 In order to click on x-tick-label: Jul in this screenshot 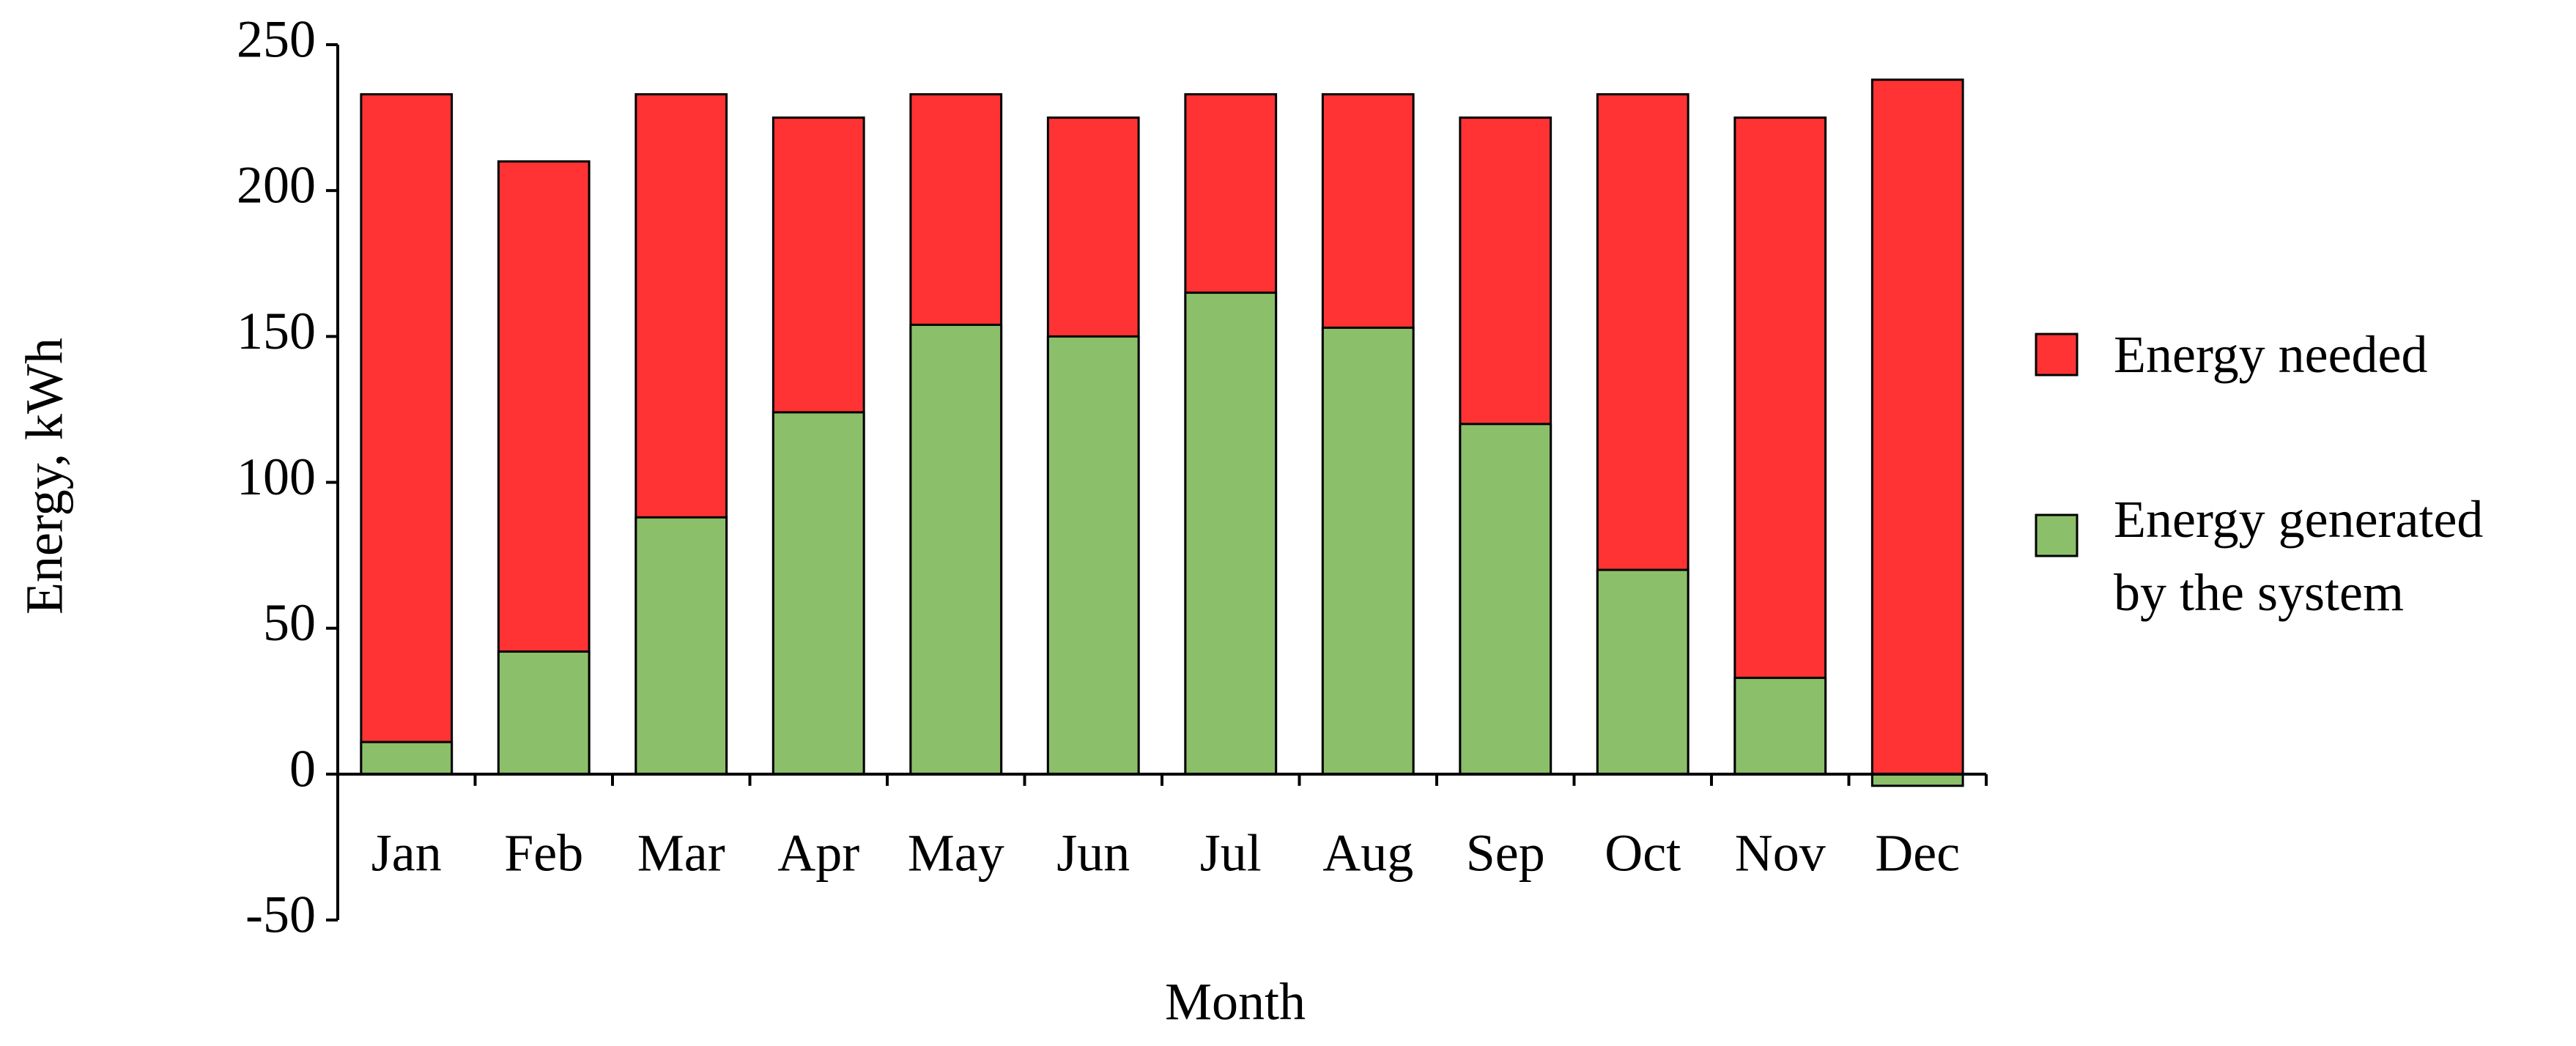, I will do `click(1231, 853)`.